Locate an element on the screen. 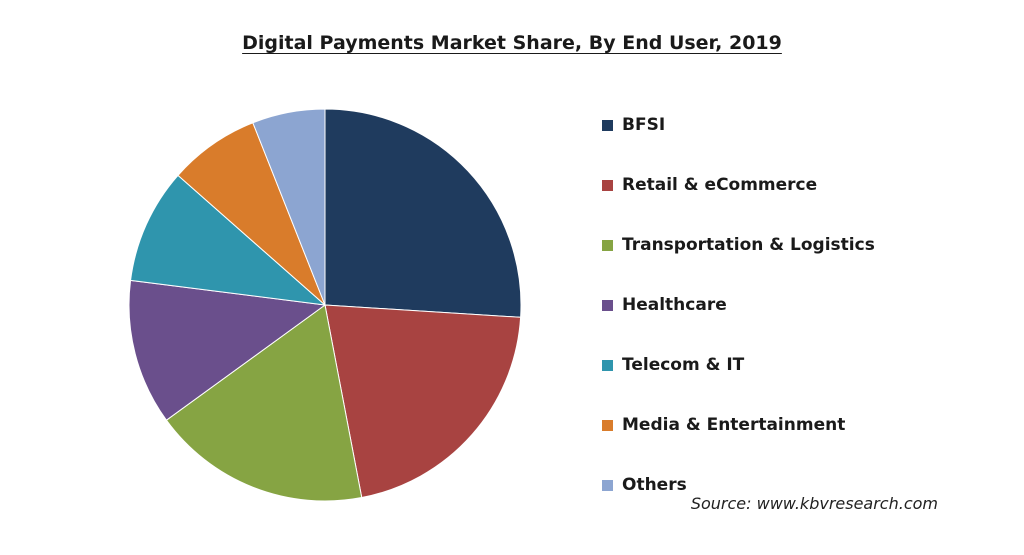 This screenshot has height=555, width=1024. legend-item-telecom-it: Telecom & IT is located at coordinates (802, 365).